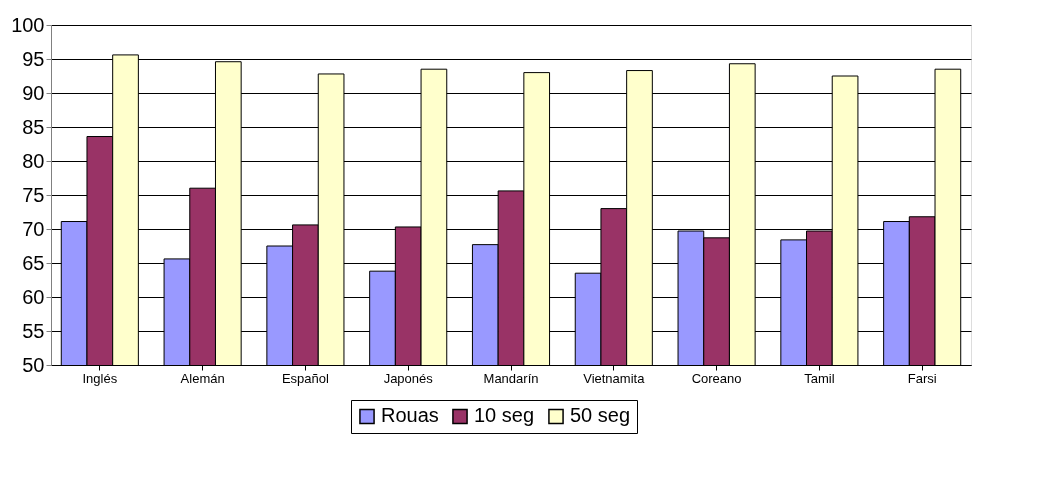  What do you see at coordinates (410, 415) in the screenshot?
I see `legend-label: Rouas` at bounding box center [410, 415].